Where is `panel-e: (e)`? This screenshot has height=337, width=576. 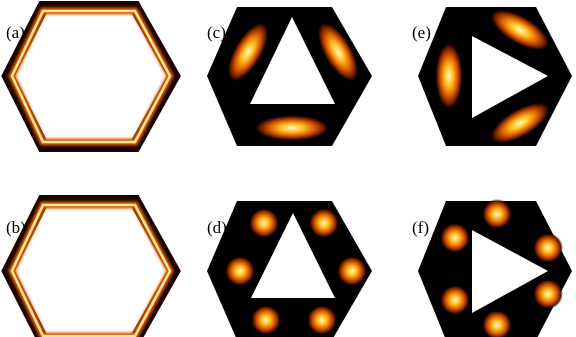 panel-e: (e) is located at coordinates (492, 76).